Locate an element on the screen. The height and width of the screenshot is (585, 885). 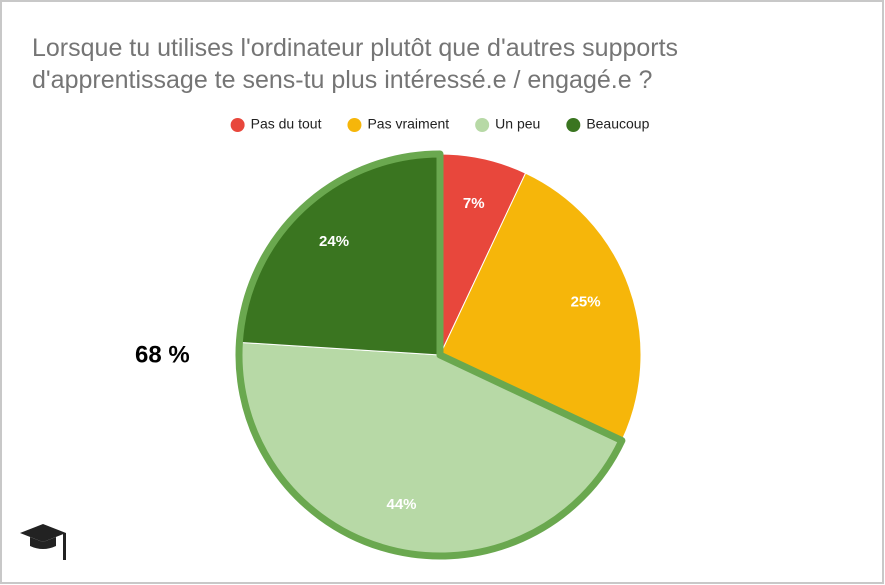
graduation-cap-icon is located at coordinates (43, 542).